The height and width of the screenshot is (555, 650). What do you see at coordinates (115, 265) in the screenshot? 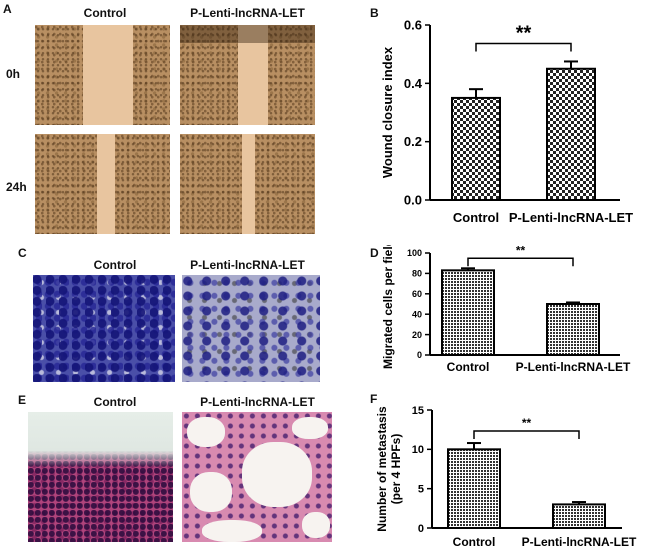
I see `panel-c-col-label-control: Control` at bounding box center [115, 265].